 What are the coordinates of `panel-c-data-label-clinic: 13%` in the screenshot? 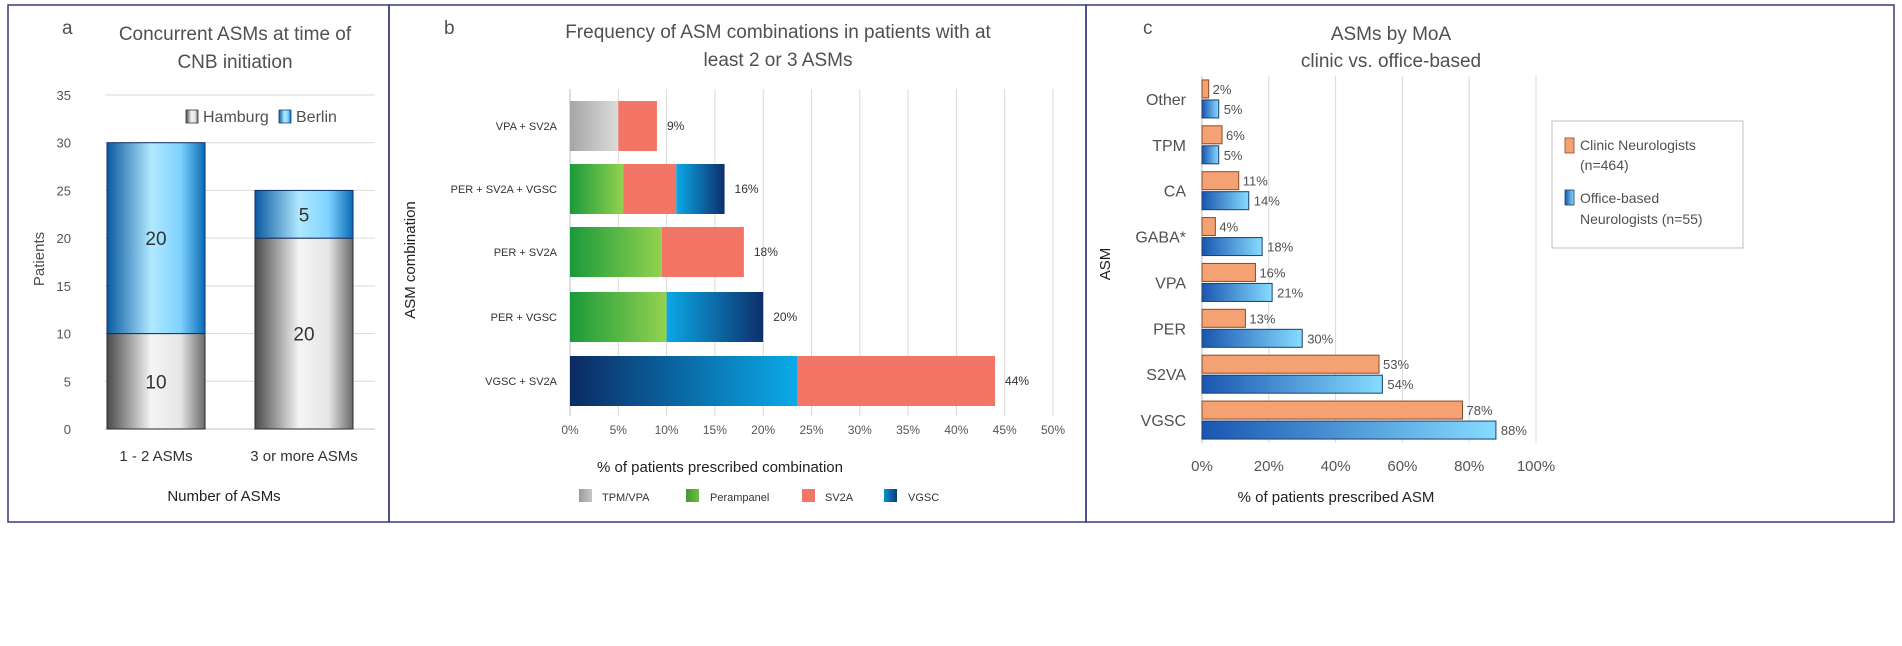 It's located at (1262, 318).